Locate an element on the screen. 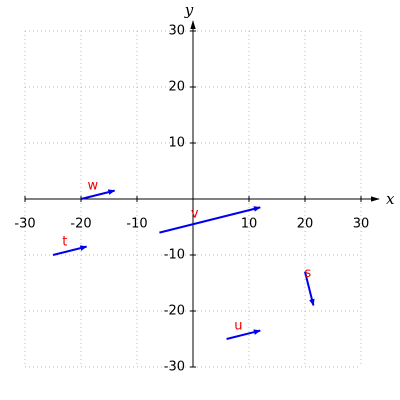  y-tick-label: 10 is located at coordinates (176, 143).